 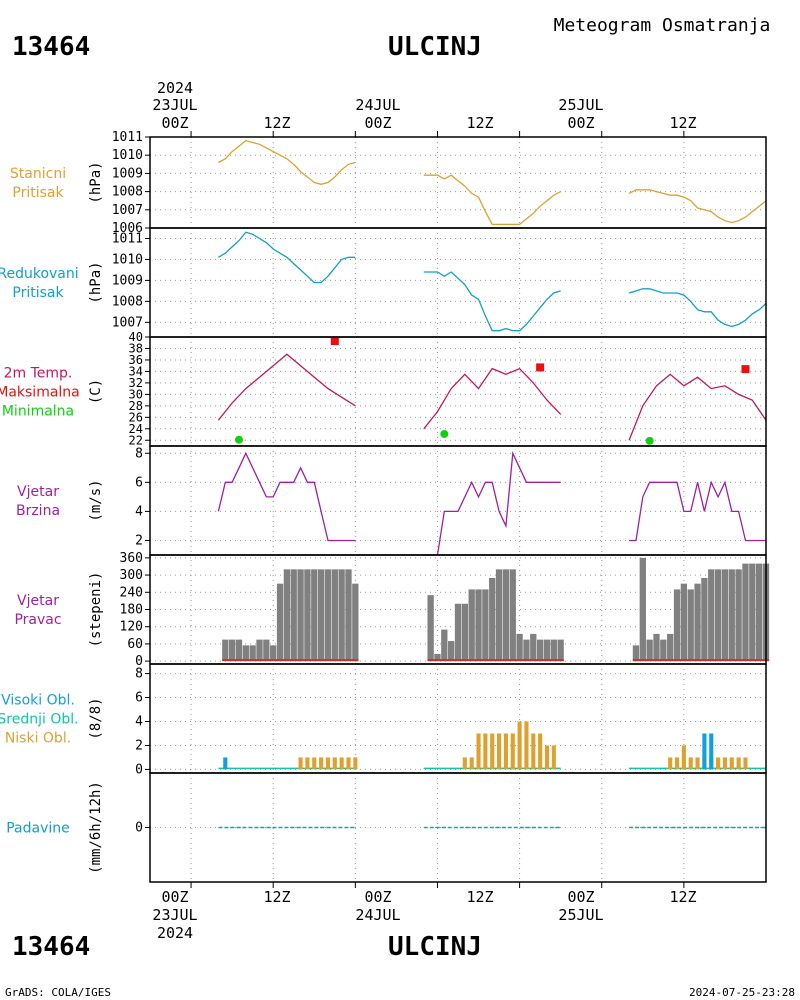 I want to click on wind_direction-panel: 0 60 120 180 240 300 360 (stepeni) Vjetar Pravac, so click(x=392, y=610).